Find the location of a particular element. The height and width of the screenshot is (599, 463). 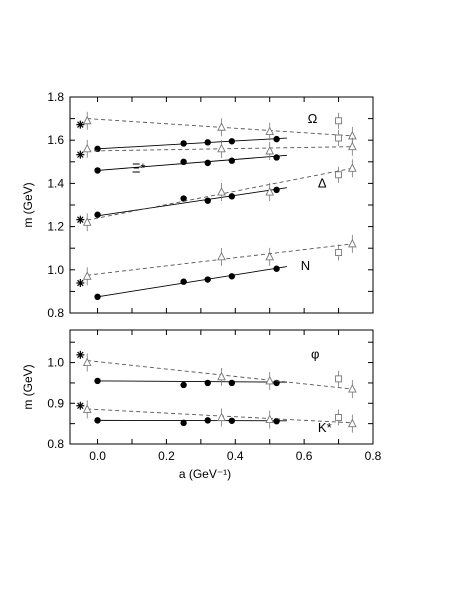

y-tick-label: 0.9 is located at coordinates (55, 403).